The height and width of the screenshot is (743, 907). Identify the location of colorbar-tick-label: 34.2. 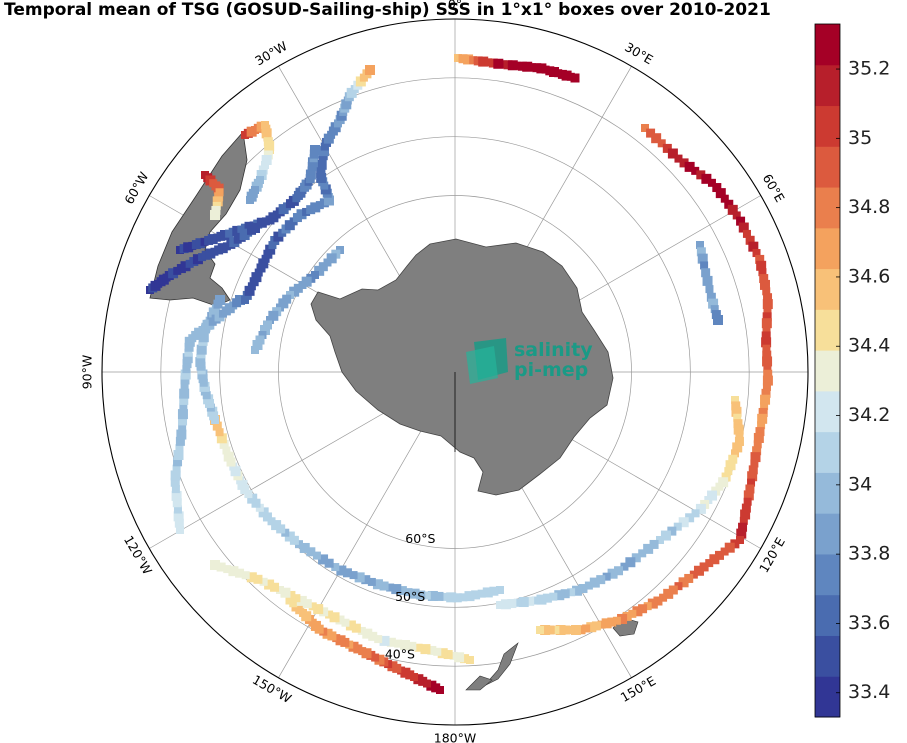
(869, 415).